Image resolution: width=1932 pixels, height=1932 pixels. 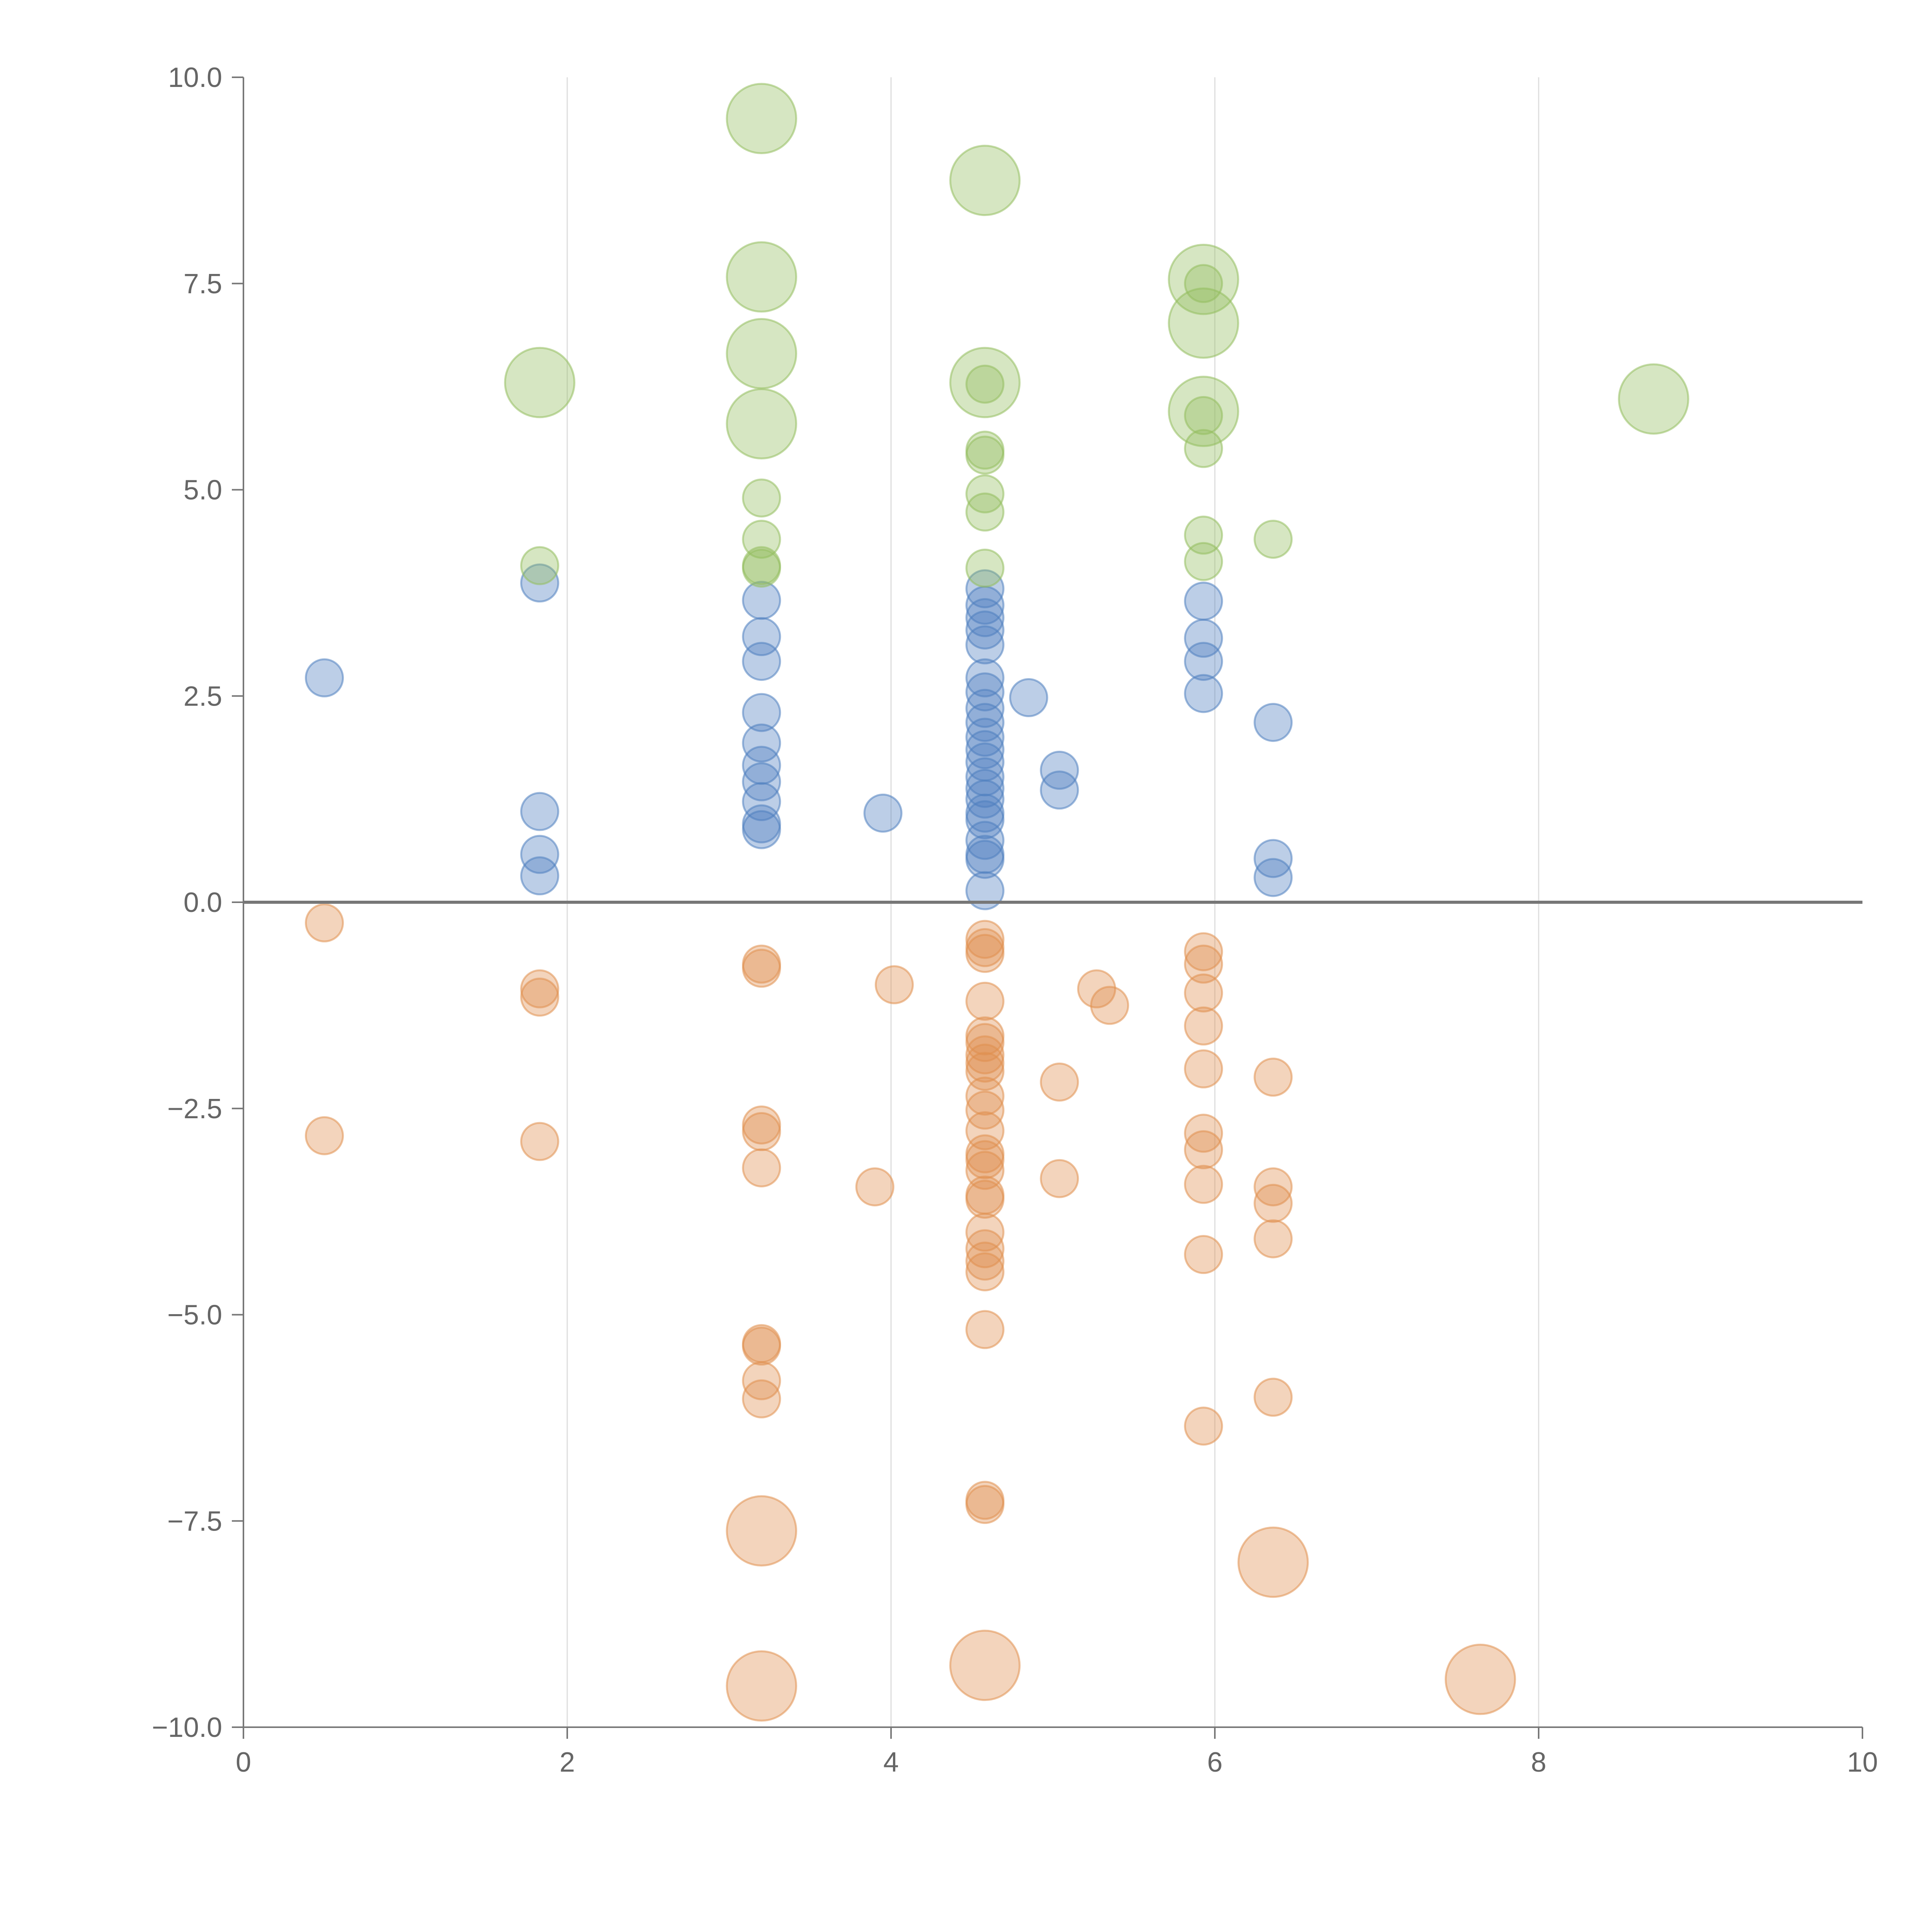 I want to click on x-tick-label-4: 8, so click(x=1539, y=1763).